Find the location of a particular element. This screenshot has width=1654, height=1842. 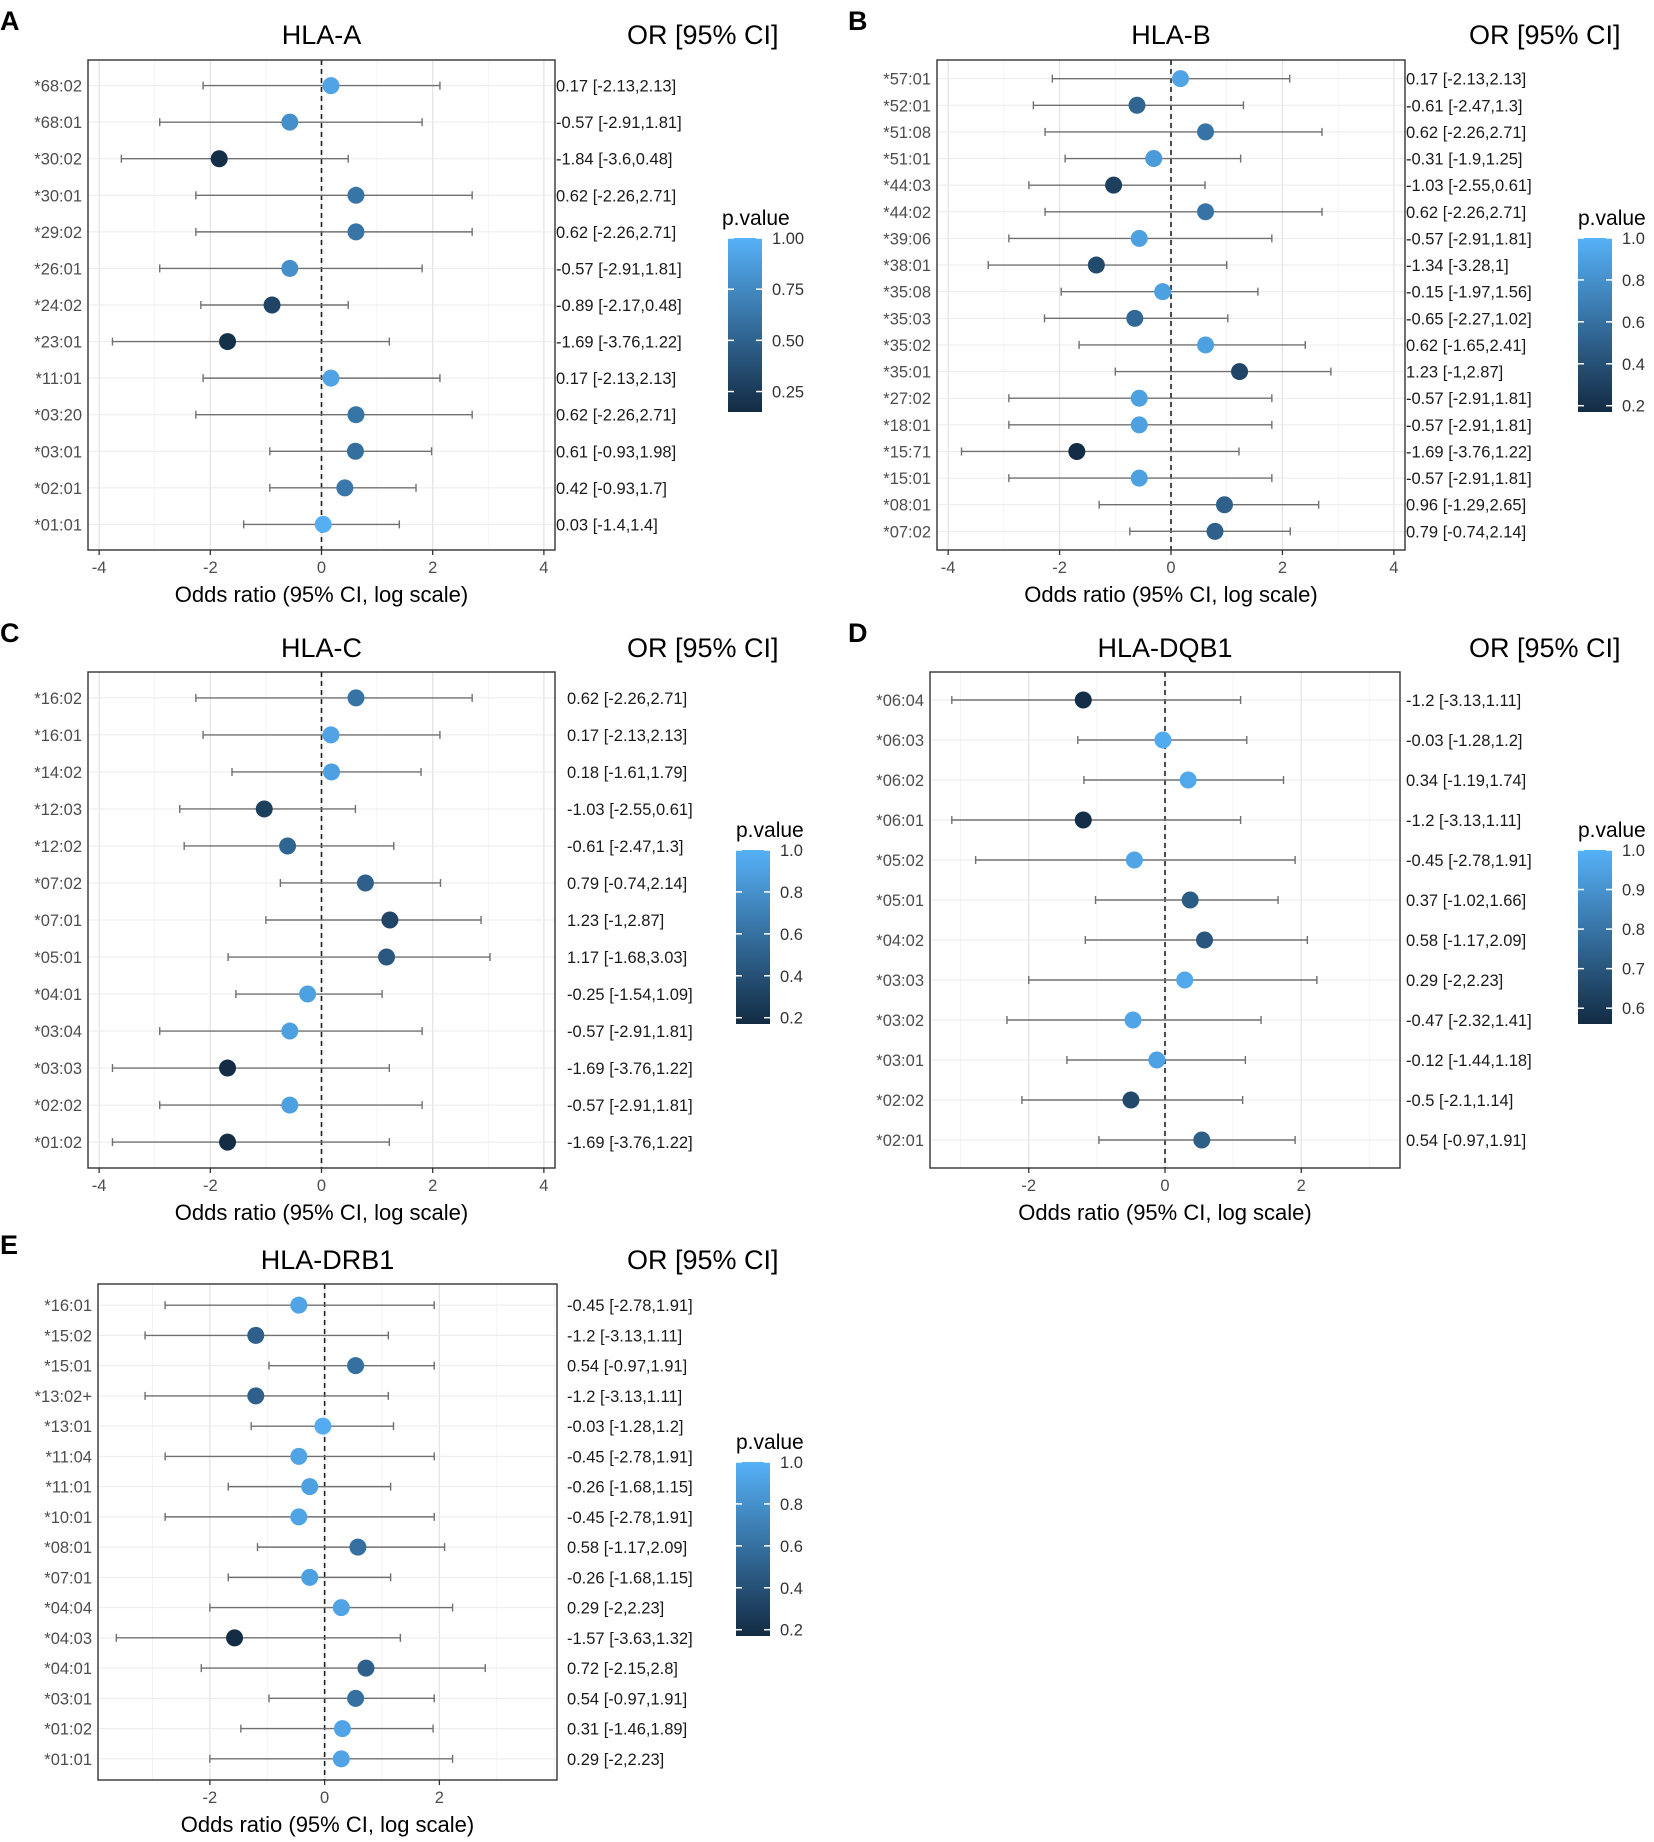

allele-label: *06:03 is located at coordinates (900, 741).